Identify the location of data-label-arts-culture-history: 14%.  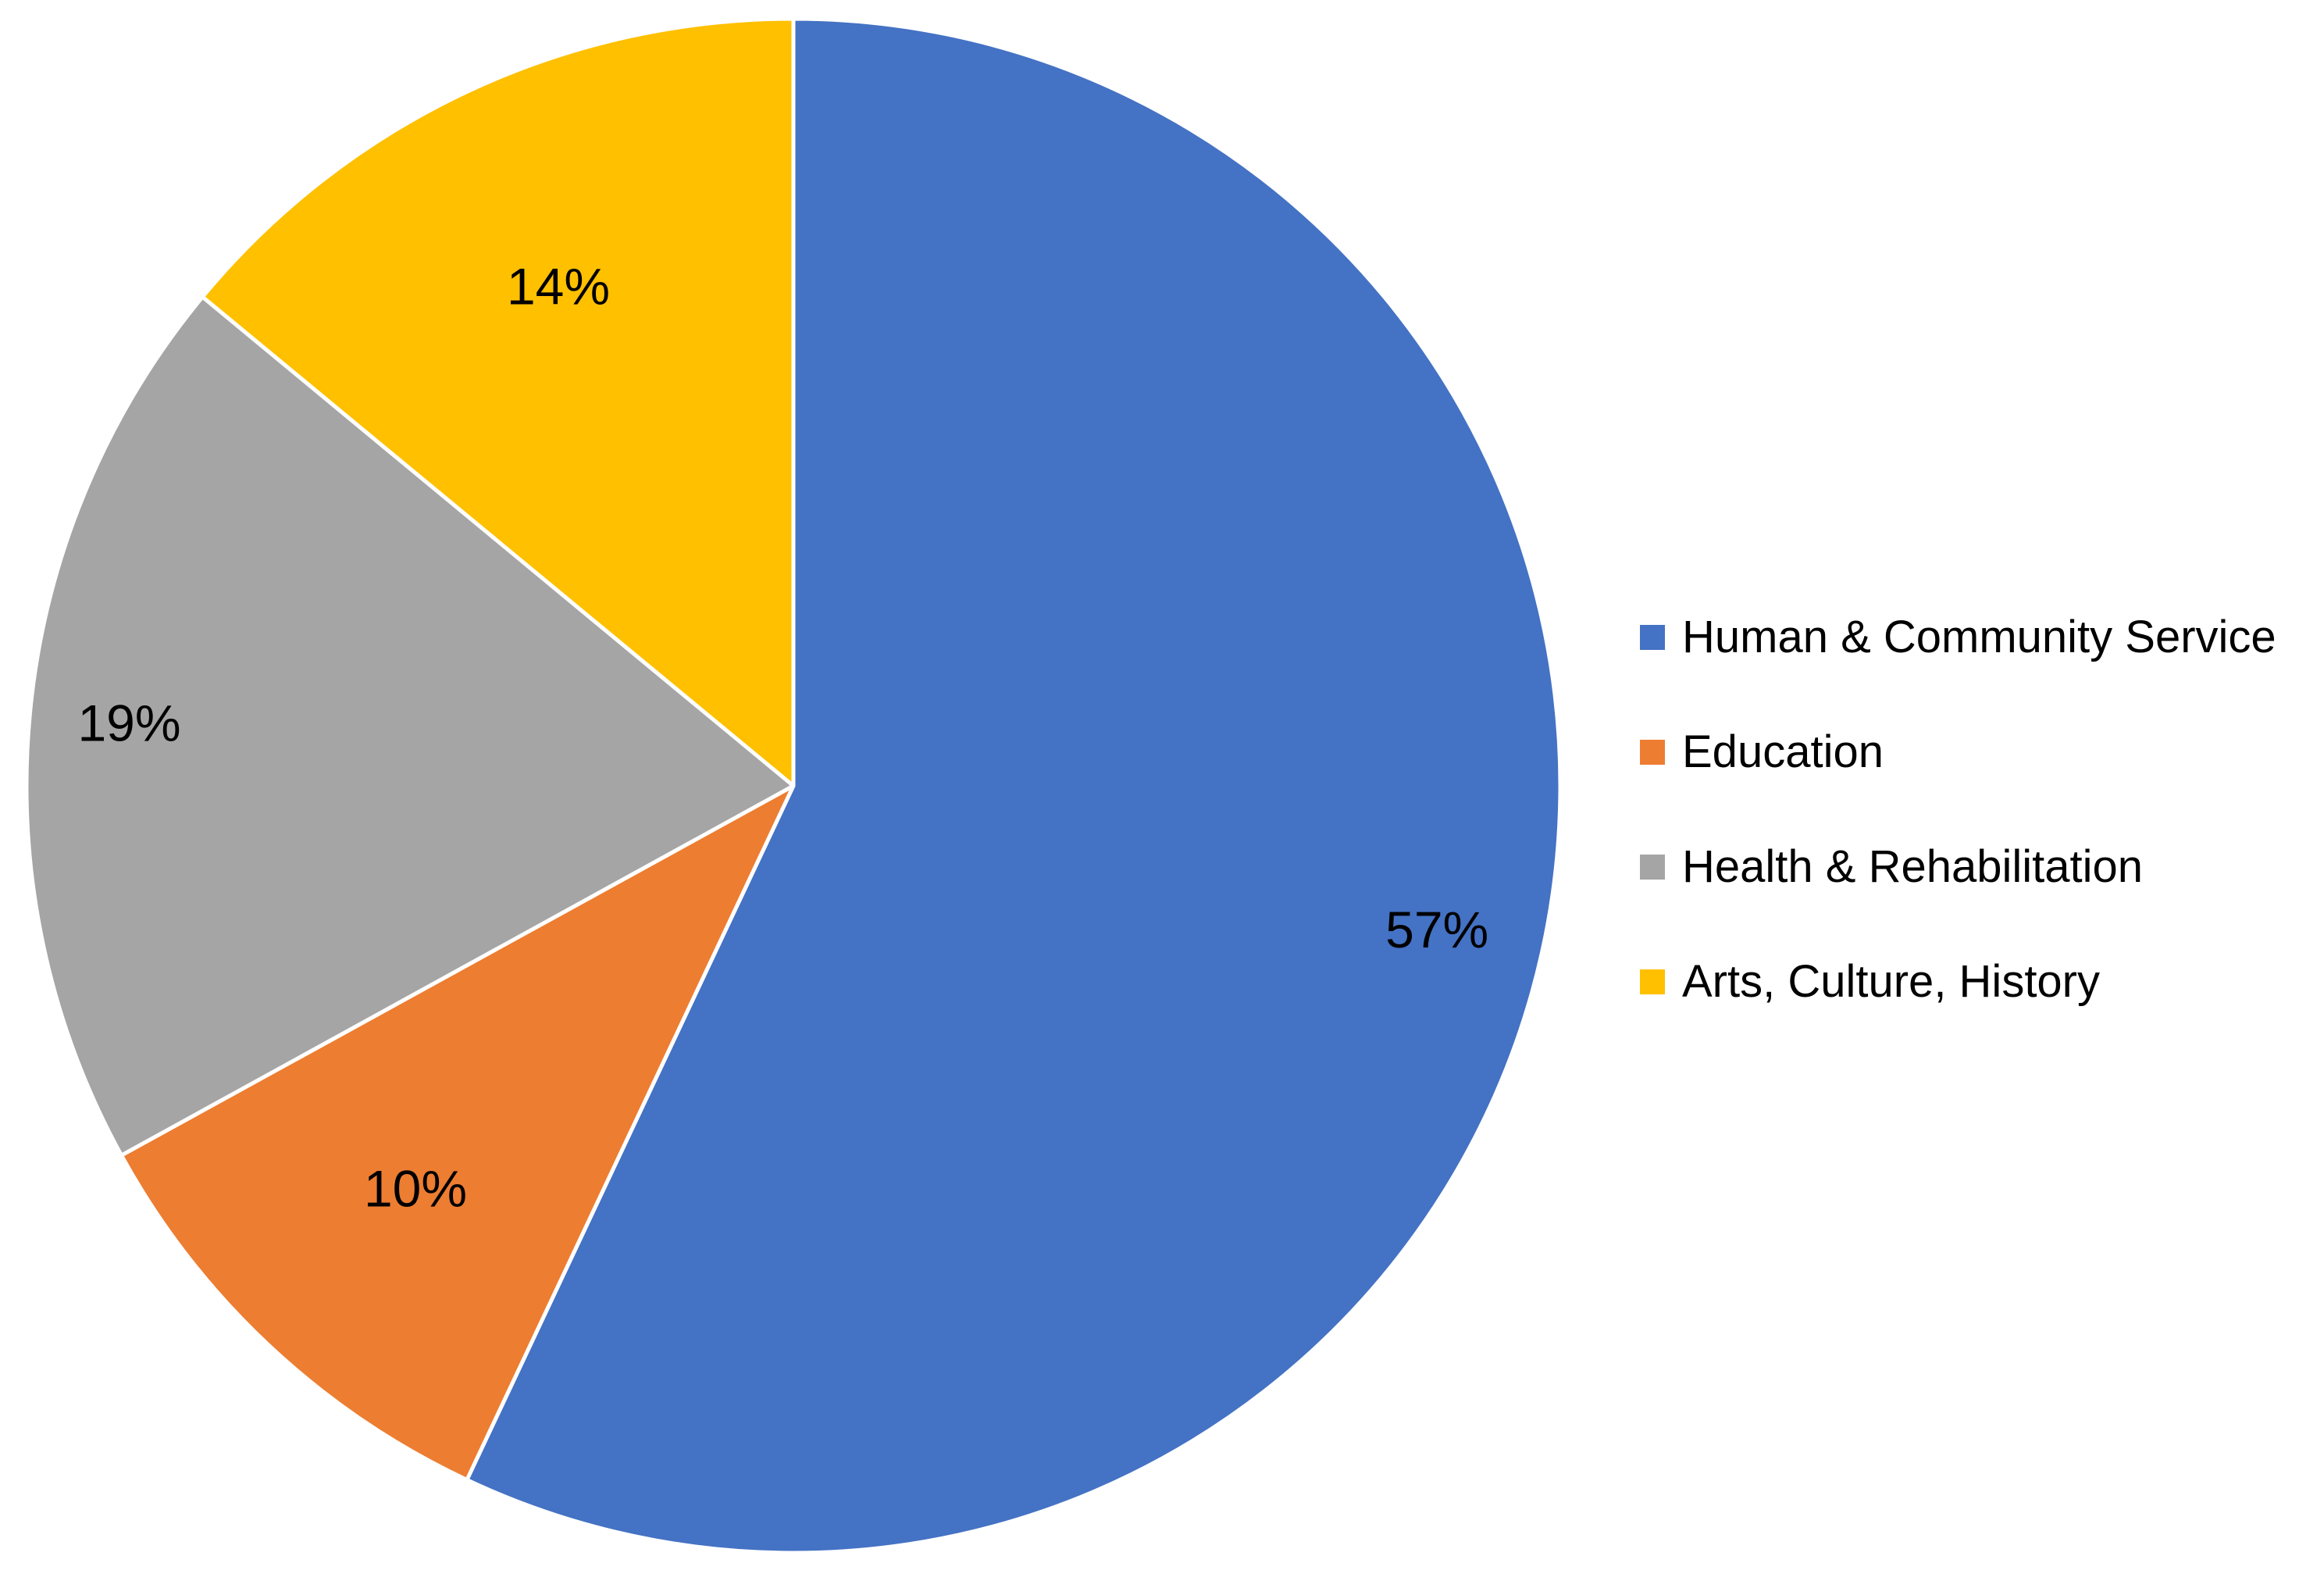
(558, 286).